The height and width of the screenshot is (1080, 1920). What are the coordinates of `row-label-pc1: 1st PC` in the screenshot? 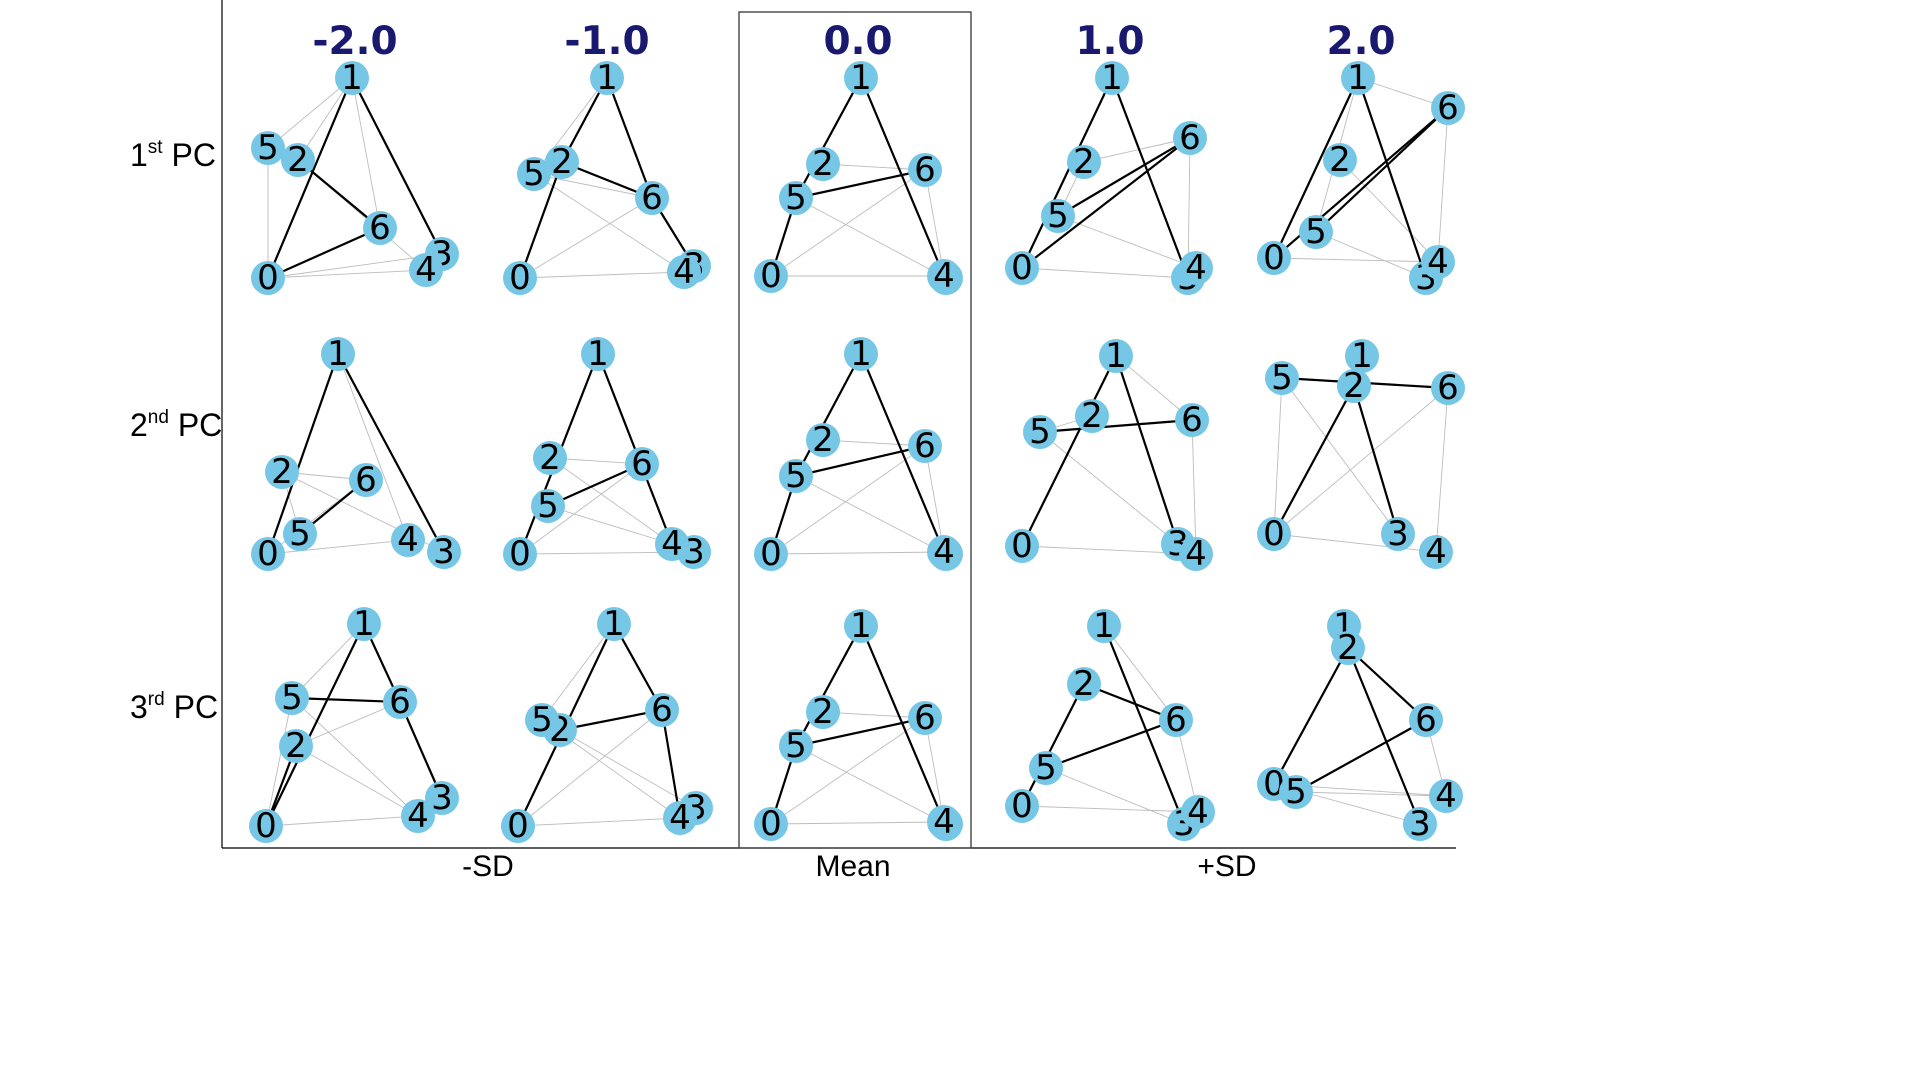 It's located at (173, 155).